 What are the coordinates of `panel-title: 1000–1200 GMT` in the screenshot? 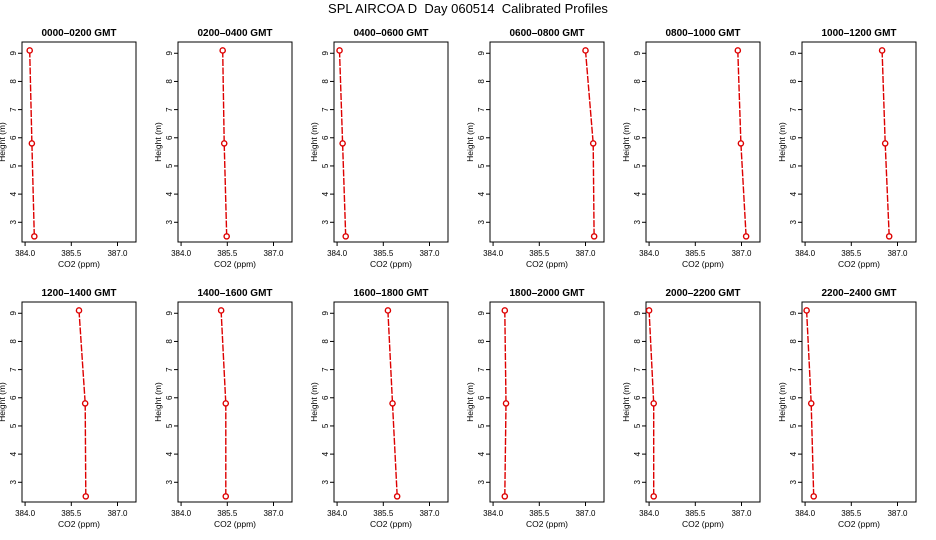 It's located at (858, 33).